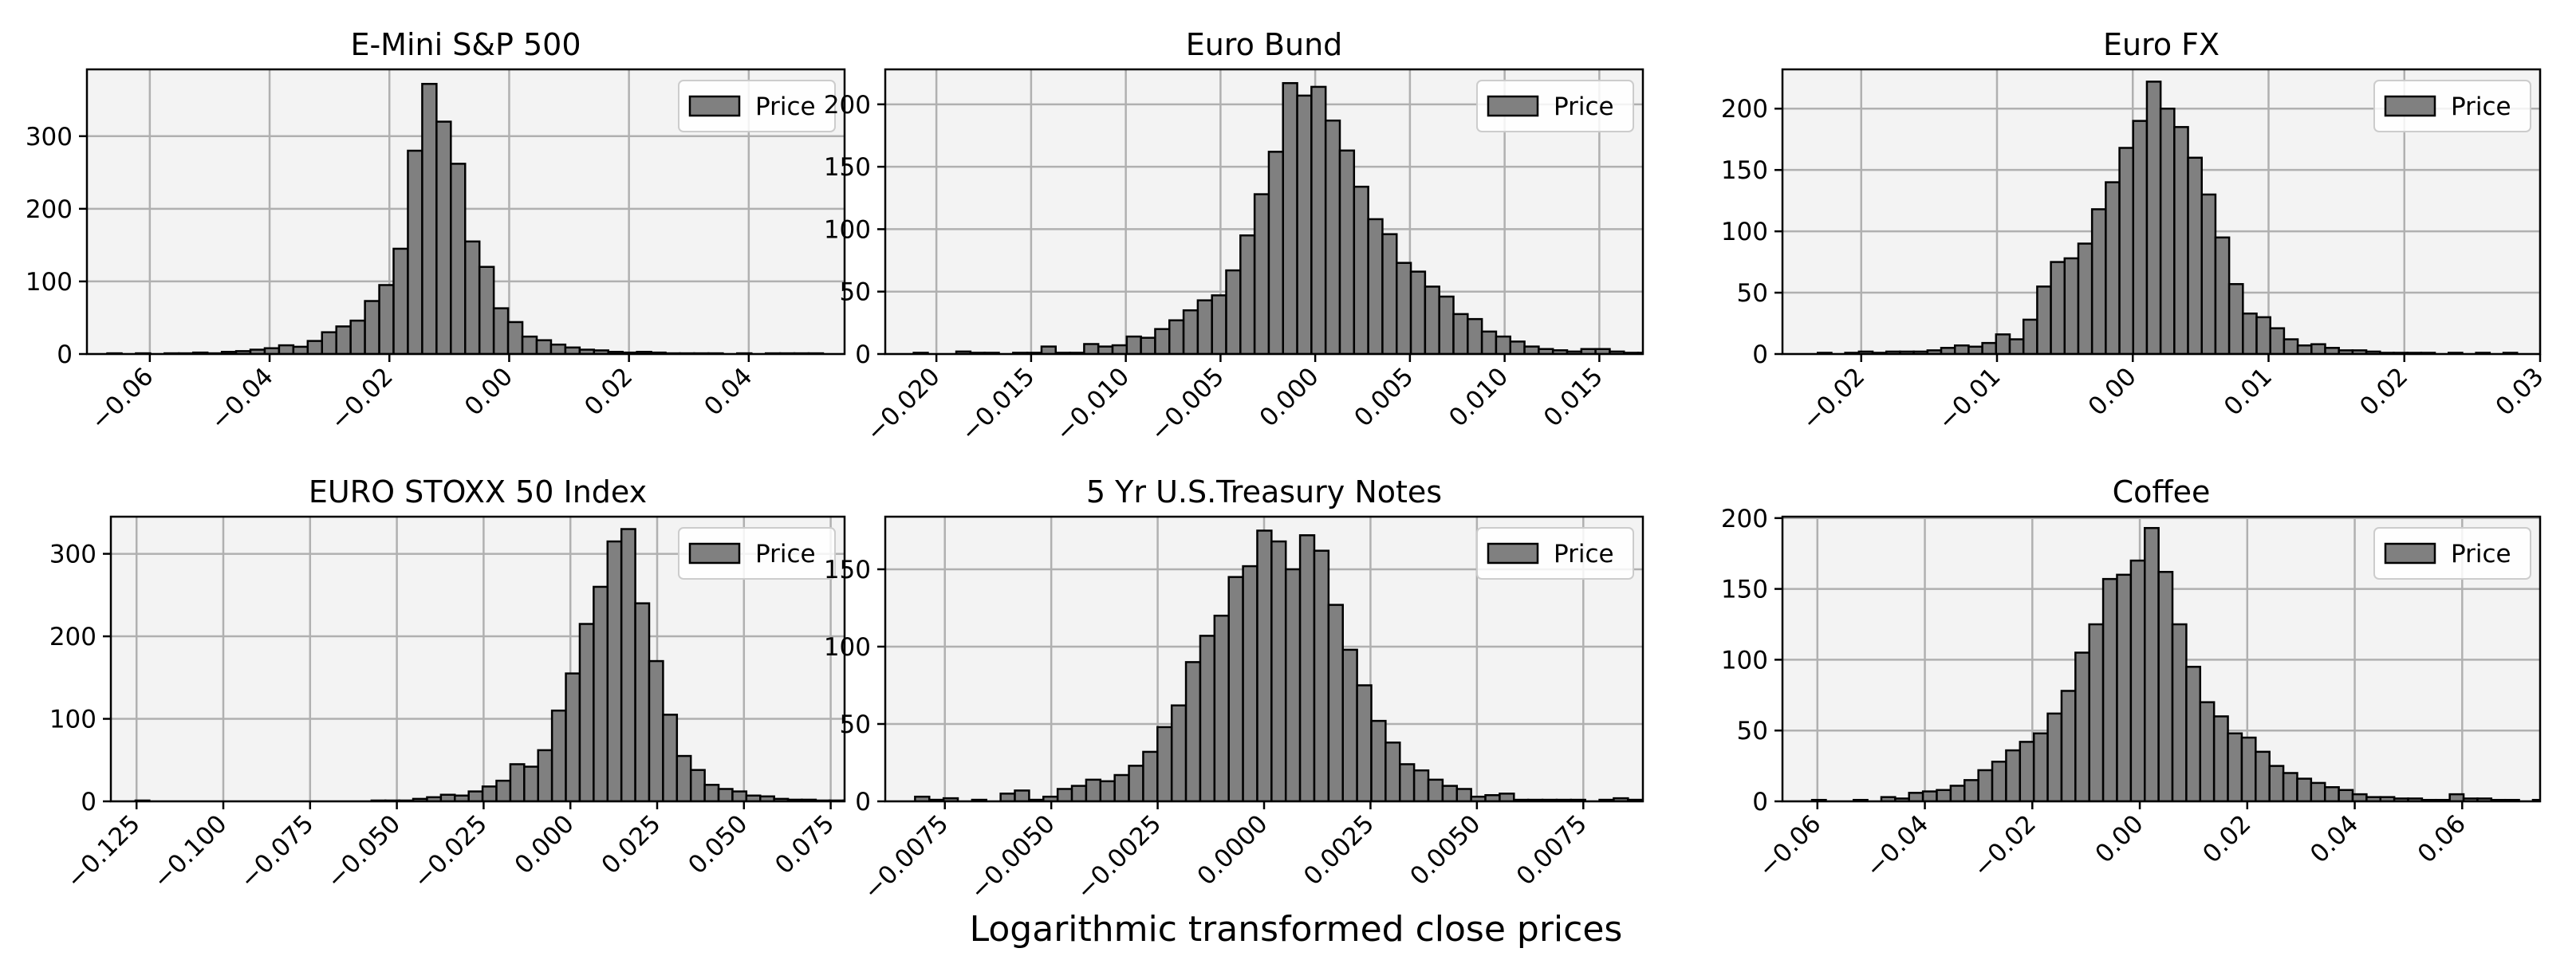  What do you see at coordinates (1093, 404) in the screenshot?
I see `x-tick-label: −0.010` at bounding box center [1093, 404].